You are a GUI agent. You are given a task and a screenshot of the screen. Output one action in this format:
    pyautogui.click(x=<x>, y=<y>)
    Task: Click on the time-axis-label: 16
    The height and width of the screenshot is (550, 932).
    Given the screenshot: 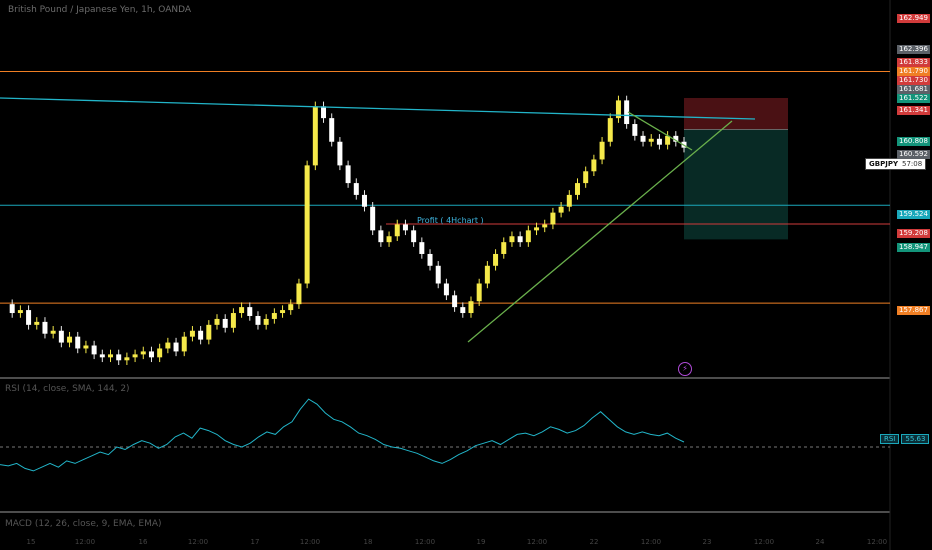 What is the action you would take?
    pyautogui.click(x=143, y=542)
    